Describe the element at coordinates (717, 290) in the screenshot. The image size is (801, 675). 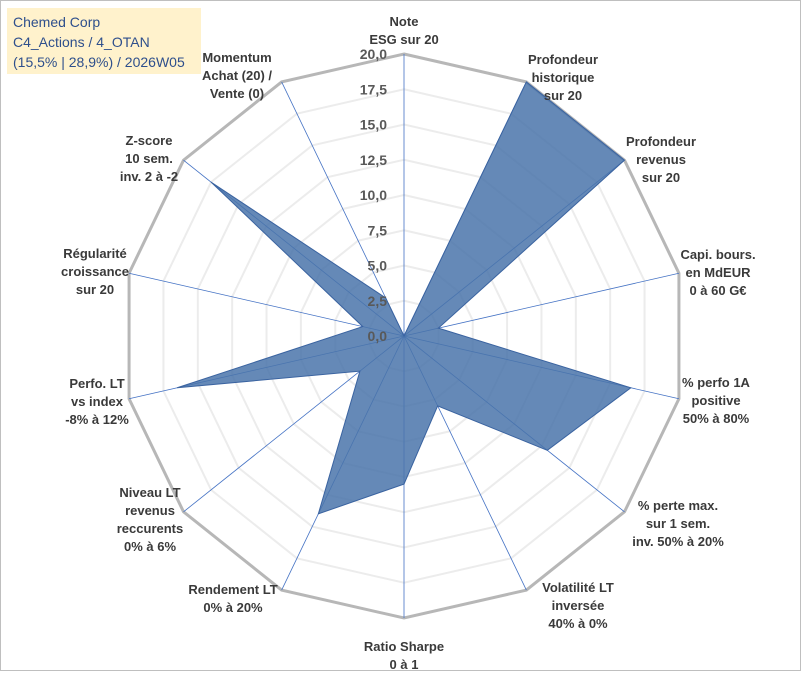
I see `axis-label-line: 0 à 60 G€` at that location.